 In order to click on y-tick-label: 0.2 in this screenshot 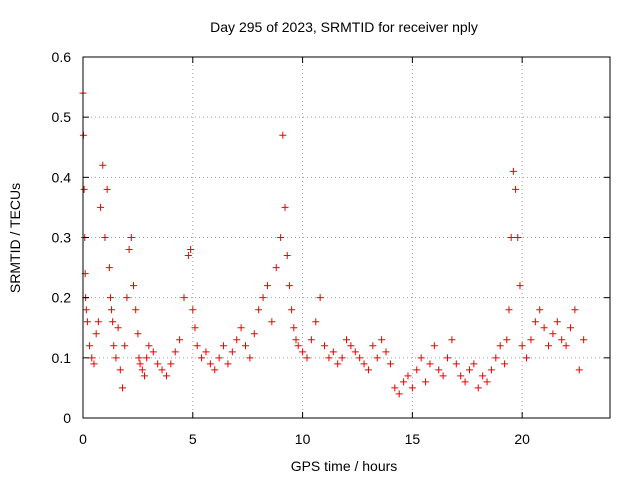, I will do `click(62, 298)`.